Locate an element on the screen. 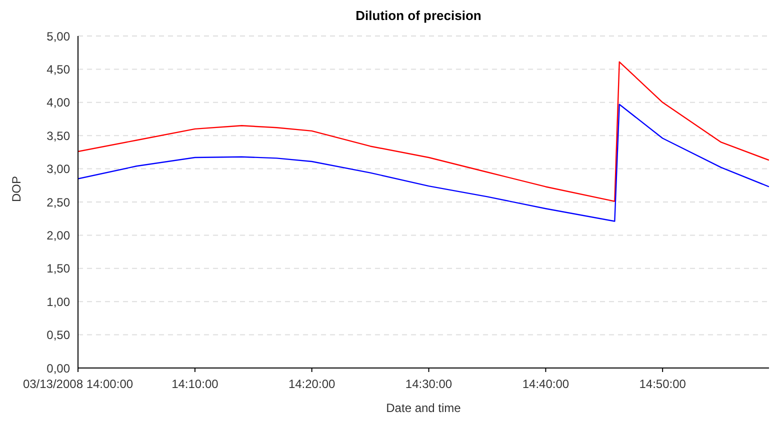 The image size is (777, 444). x-tick-label: 14:40:00 is located at coordinates (546, 384).